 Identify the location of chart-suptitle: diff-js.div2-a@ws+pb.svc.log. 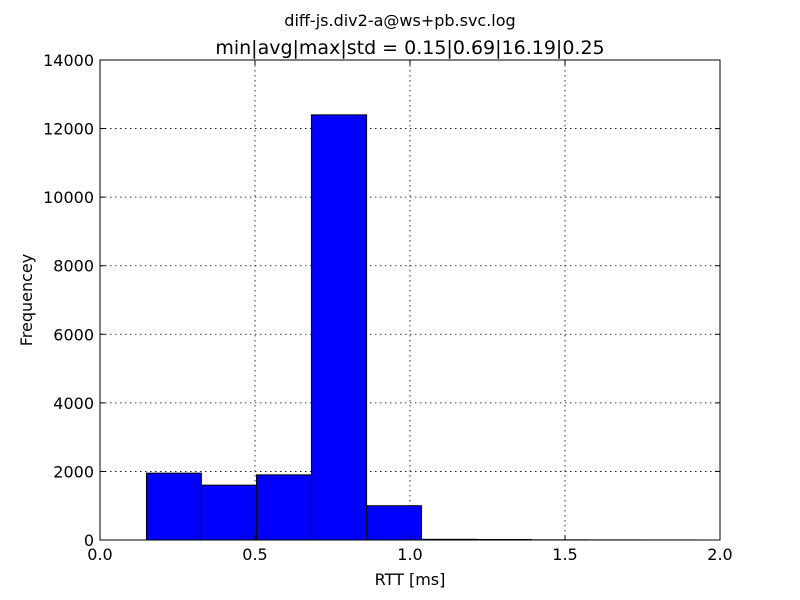
(399, 20).